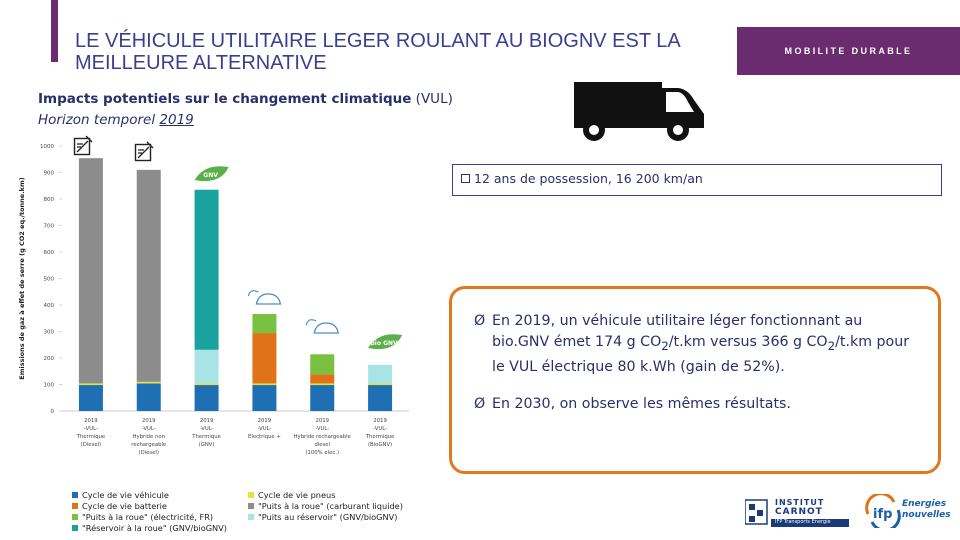 Image resolution: width=960 pixels, height=540 pixels. What do you see at coordinates (124, 506) in the screenshot?
I see `legend-label: Cycle de vie batterie` at bounding box center [124, 506].